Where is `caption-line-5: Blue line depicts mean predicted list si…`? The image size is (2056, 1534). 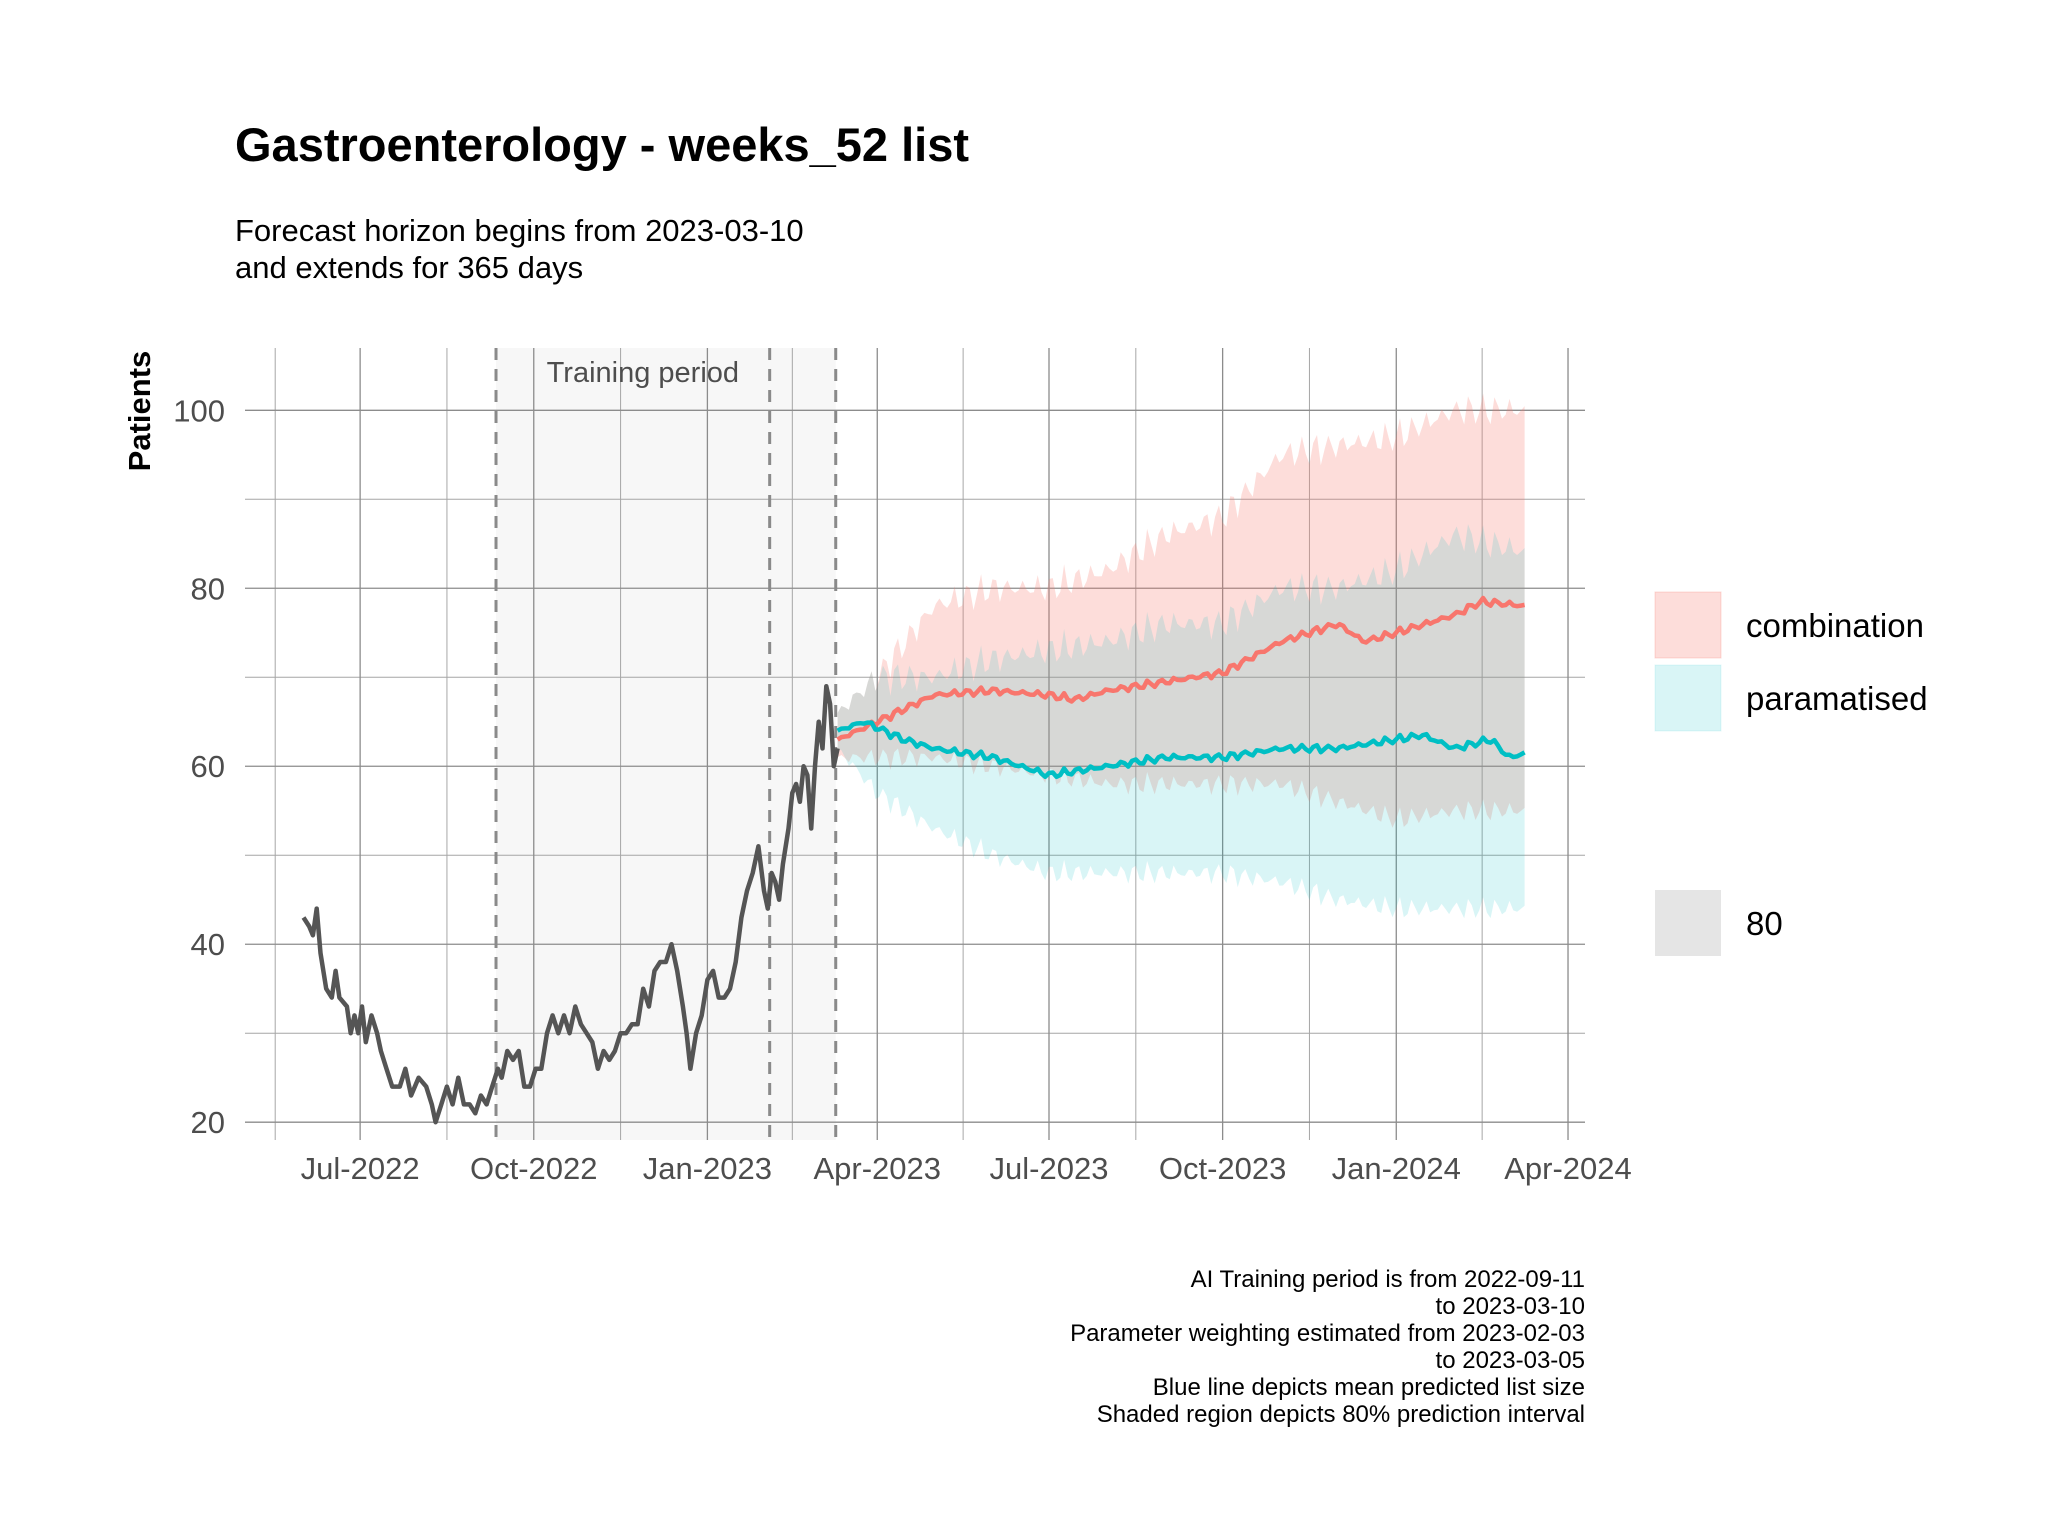
caption-line-5: Blue line depicts mean predicted list si… is located at coordinates (1369, 1387).